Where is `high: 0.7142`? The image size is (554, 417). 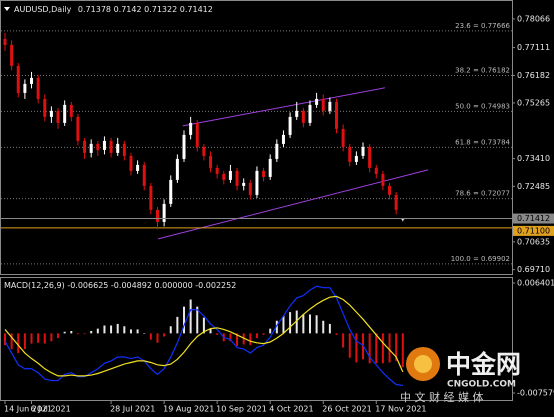 high: 0.7142 is located at coordinates (128, 9).